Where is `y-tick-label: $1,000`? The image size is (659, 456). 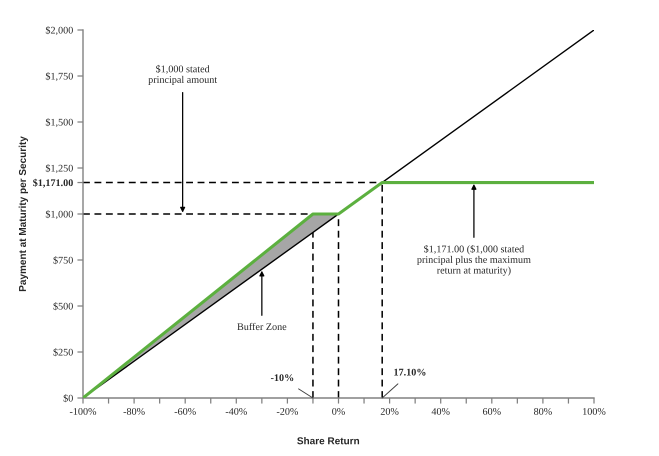 y-tick-label: $1,000 is located at coordinates (59, 215).